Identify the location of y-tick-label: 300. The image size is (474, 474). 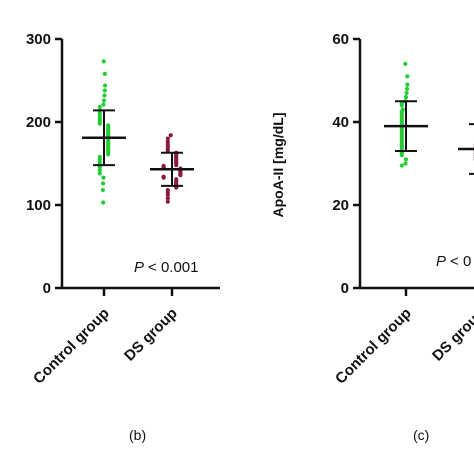
(38, 39).